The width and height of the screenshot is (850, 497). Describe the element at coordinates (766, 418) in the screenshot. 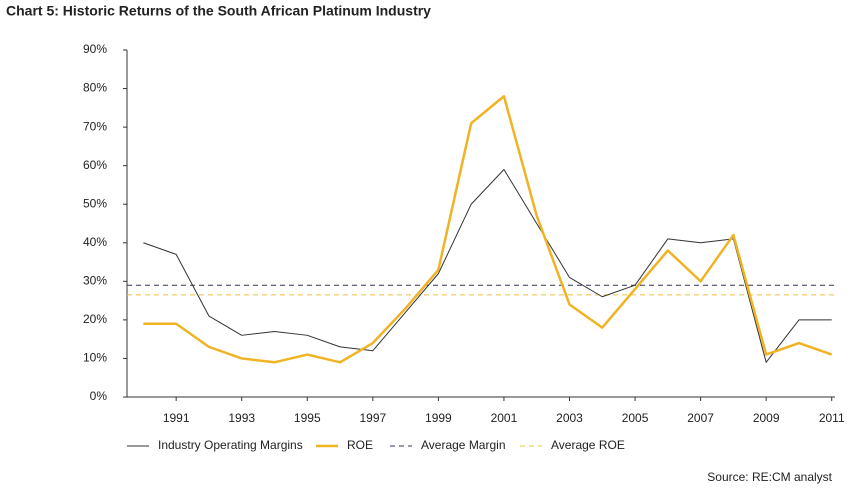

I see `x-tick-label: 2009` at that location.